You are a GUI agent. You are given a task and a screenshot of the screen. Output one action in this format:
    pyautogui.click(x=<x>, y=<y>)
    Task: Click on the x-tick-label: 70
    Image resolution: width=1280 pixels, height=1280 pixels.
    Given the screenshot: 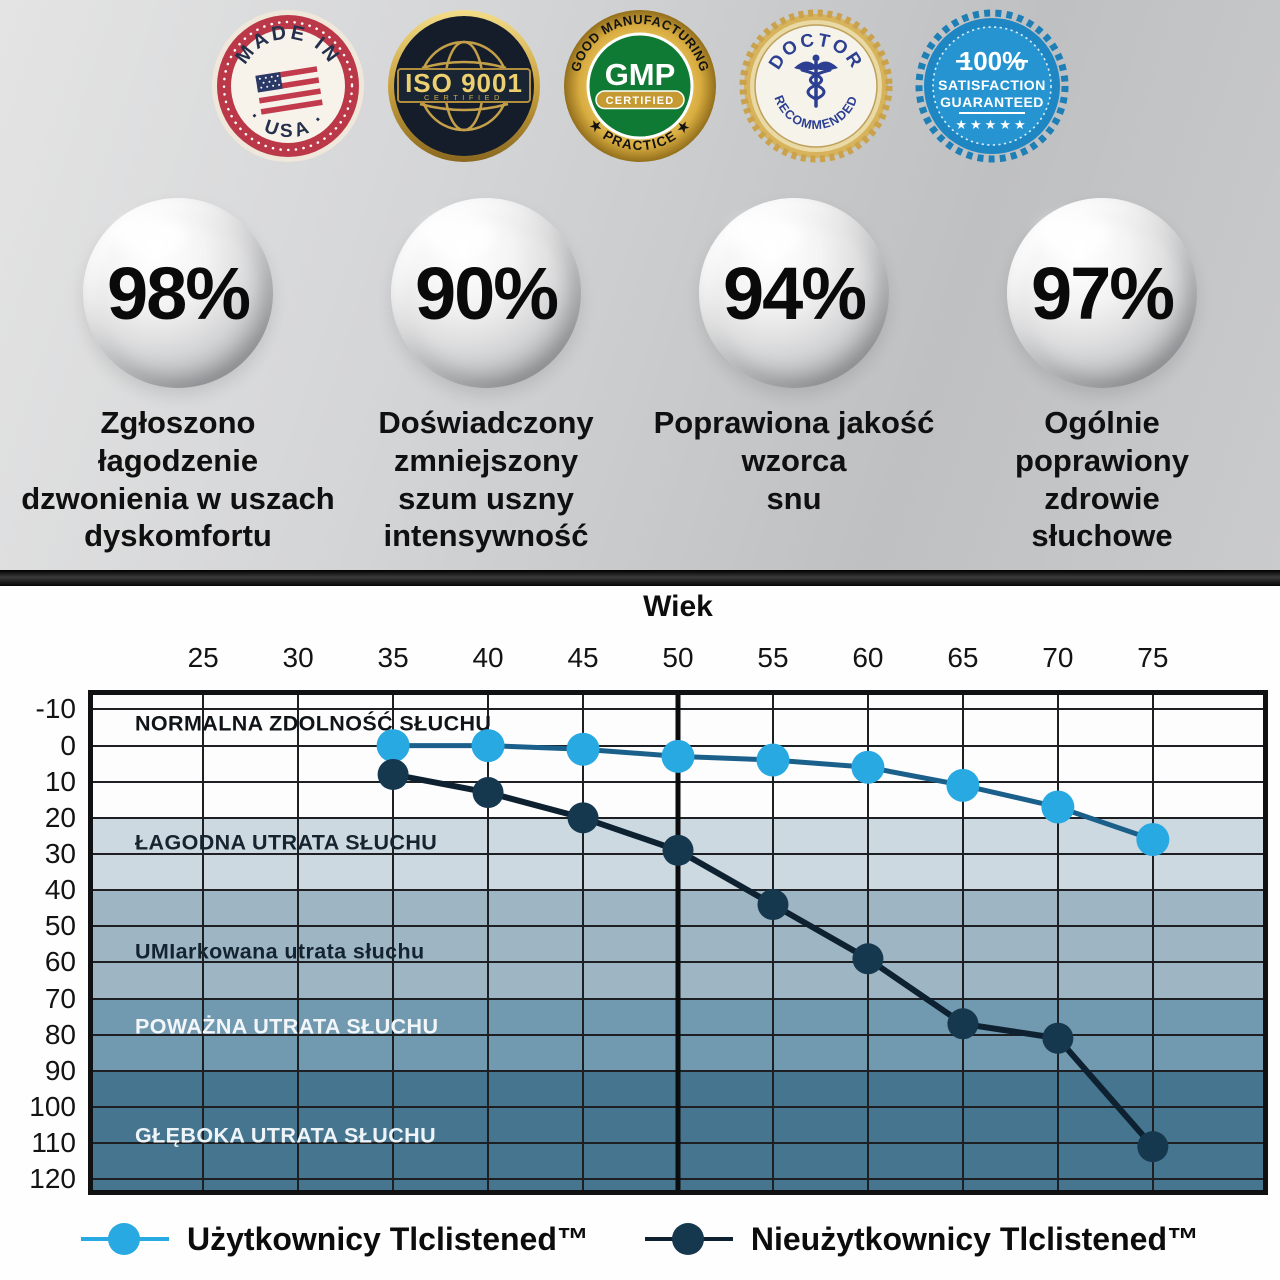 What is the action you would take?
    pyautogui.click(x=1058, y=657)
    